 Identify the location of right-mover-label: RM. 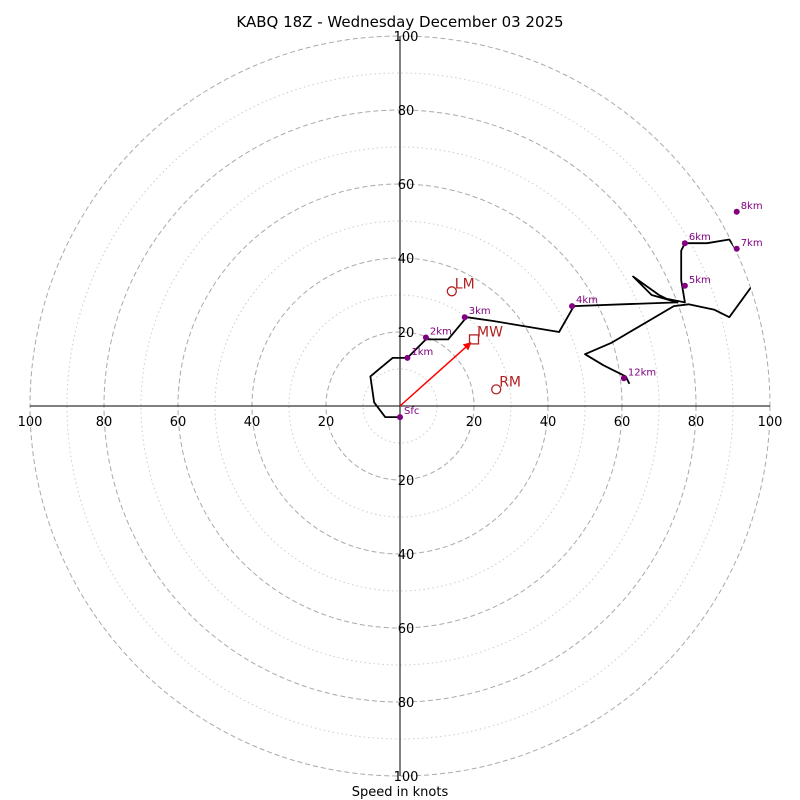
(510, 382).